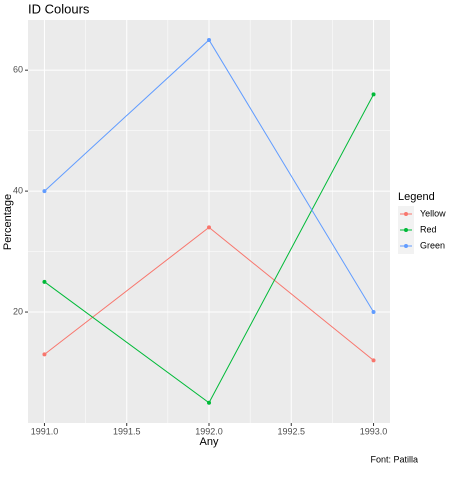 The height and width of the screenshot is (477, 474). I want to click on legend-label: Yellow, so click(433, 213).